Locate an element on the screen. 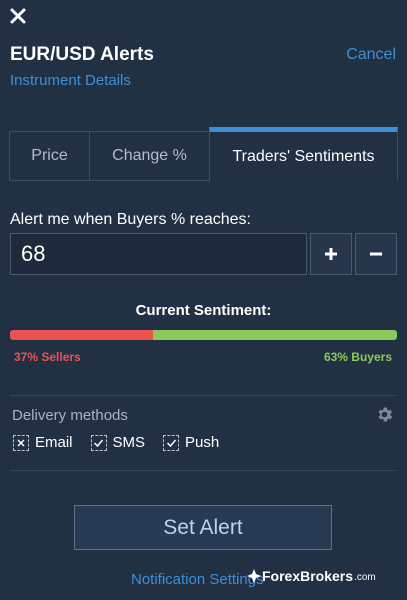  tab-change-percent: Change % is located at coordinates (149, 156).